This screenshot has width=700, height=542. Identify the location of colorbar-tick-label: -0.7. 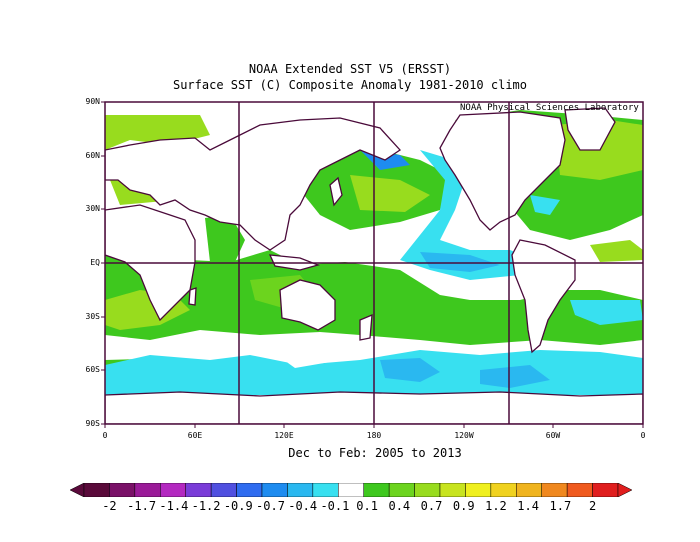
(270, 506).